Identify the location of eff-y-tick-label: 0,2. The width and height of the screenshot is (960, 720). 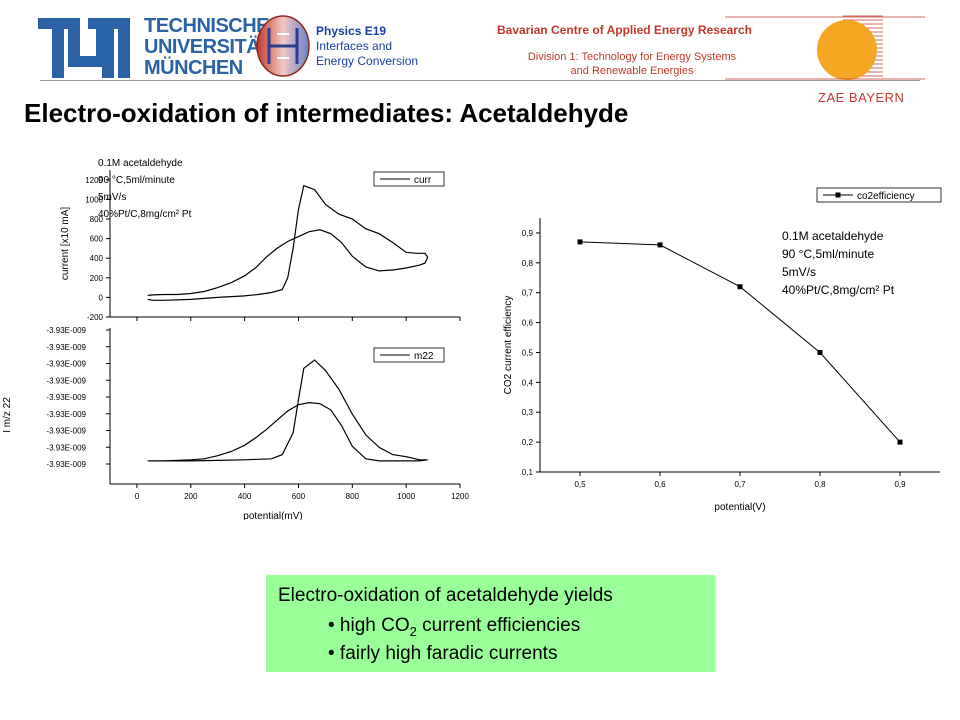
(528, 442).